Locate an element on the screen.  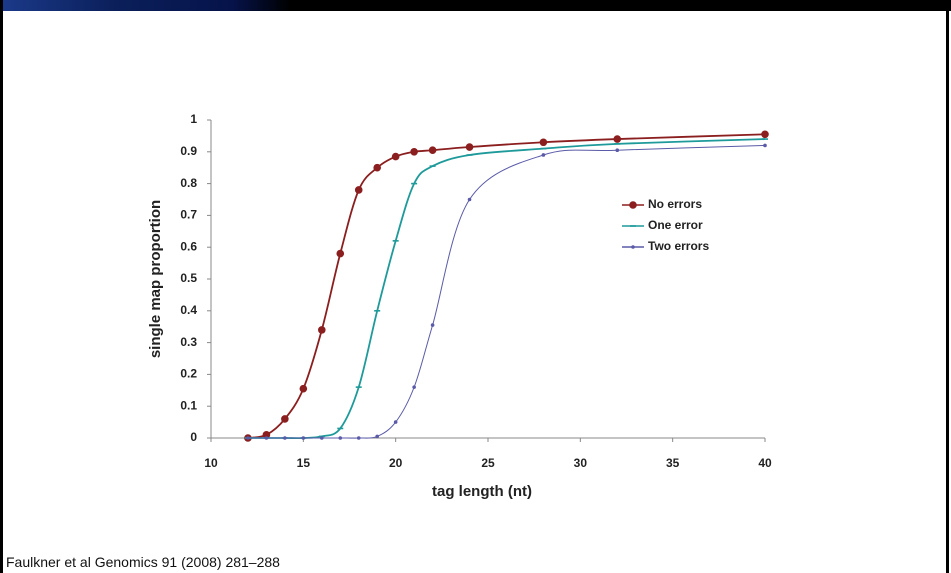
legend-label: Two errors is located at coordinates (678, 246).